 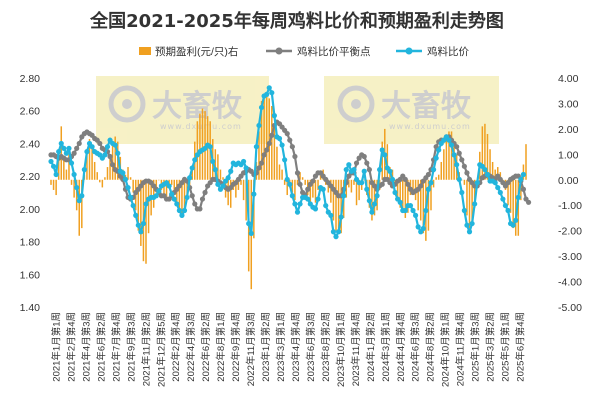 I want to click on legend-swatch-ratio-marker, so click(x=409, y=51).